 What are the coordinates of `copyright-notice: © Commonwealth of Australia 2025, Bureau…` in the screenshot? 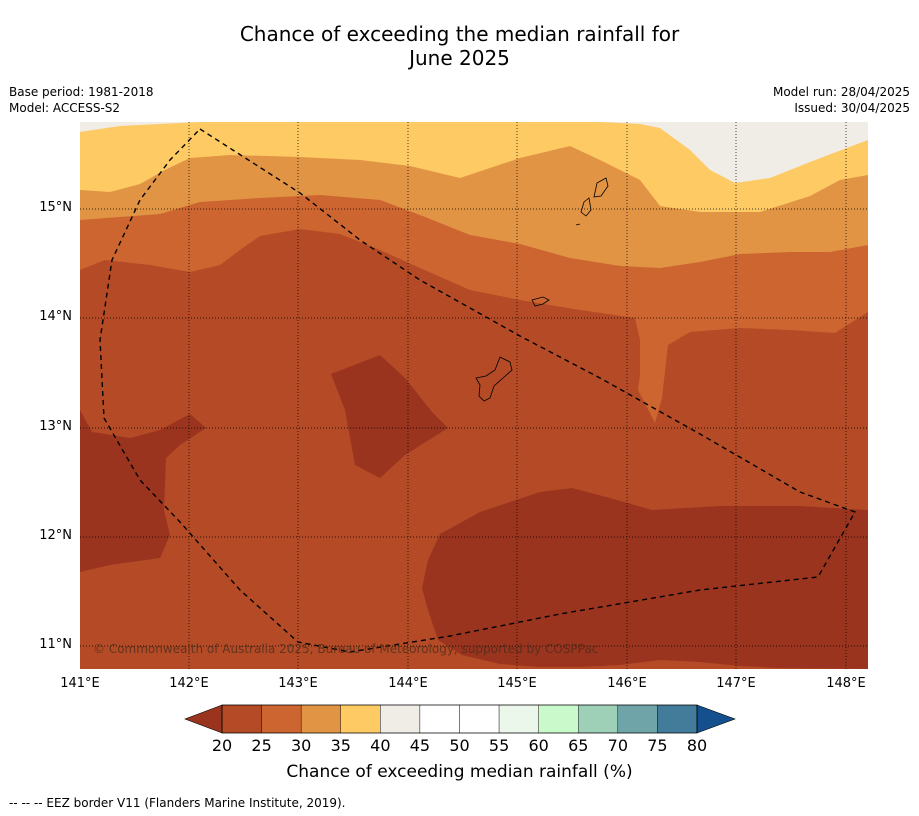 It's located at (346, 649).